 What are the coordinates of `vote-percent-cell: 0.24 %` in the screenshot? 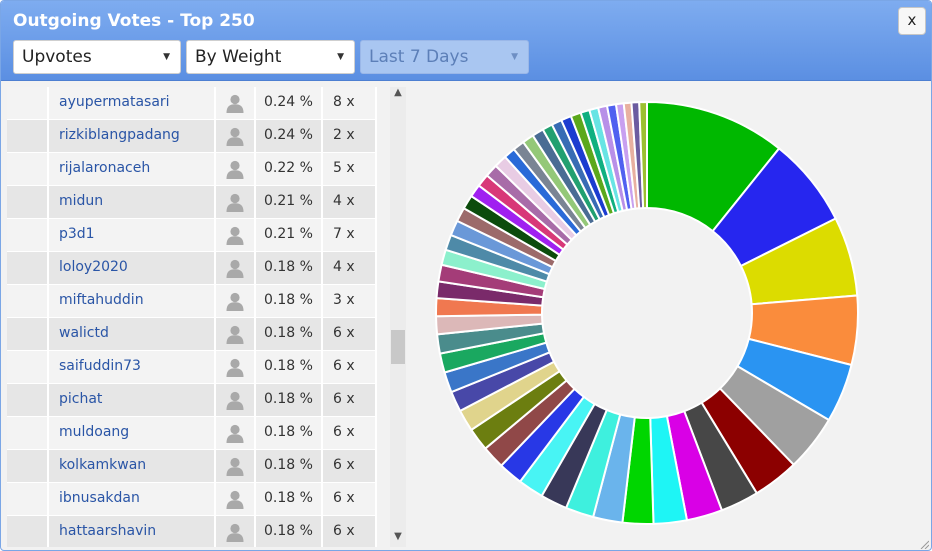 It's located at (288, 136).